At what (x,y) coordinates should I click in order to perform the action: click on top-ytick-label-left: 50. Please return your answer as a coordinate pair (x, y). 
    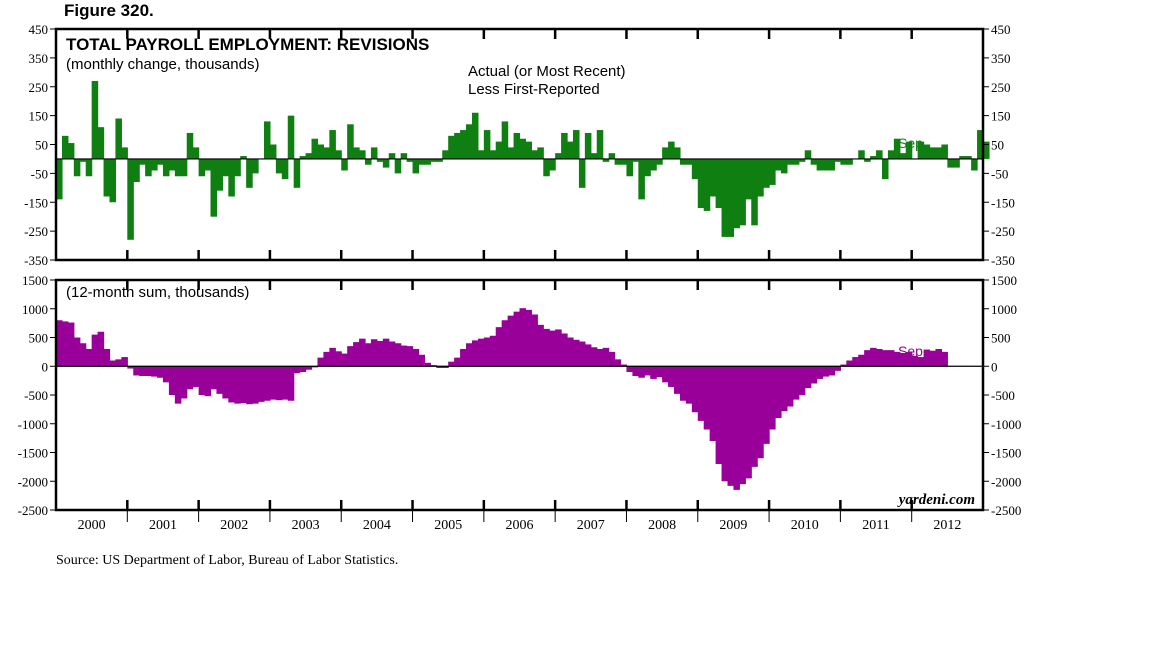
    Looking at the image, I should click on (41, 145).